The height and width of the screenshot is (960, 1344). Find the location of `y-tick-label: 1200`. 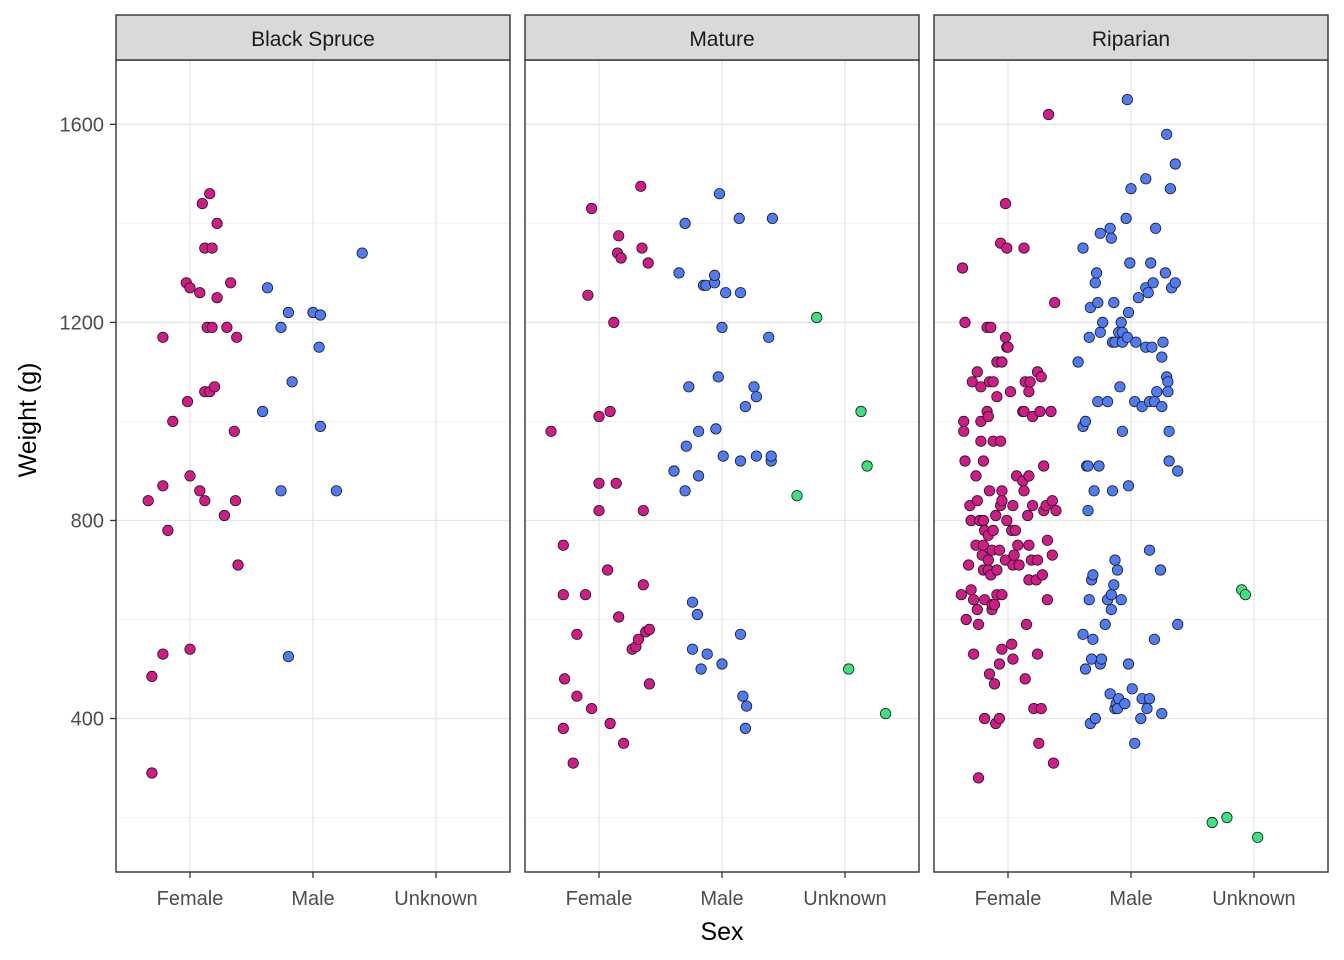

y-tick-label: 1200 is located at coordinates (82, 323).